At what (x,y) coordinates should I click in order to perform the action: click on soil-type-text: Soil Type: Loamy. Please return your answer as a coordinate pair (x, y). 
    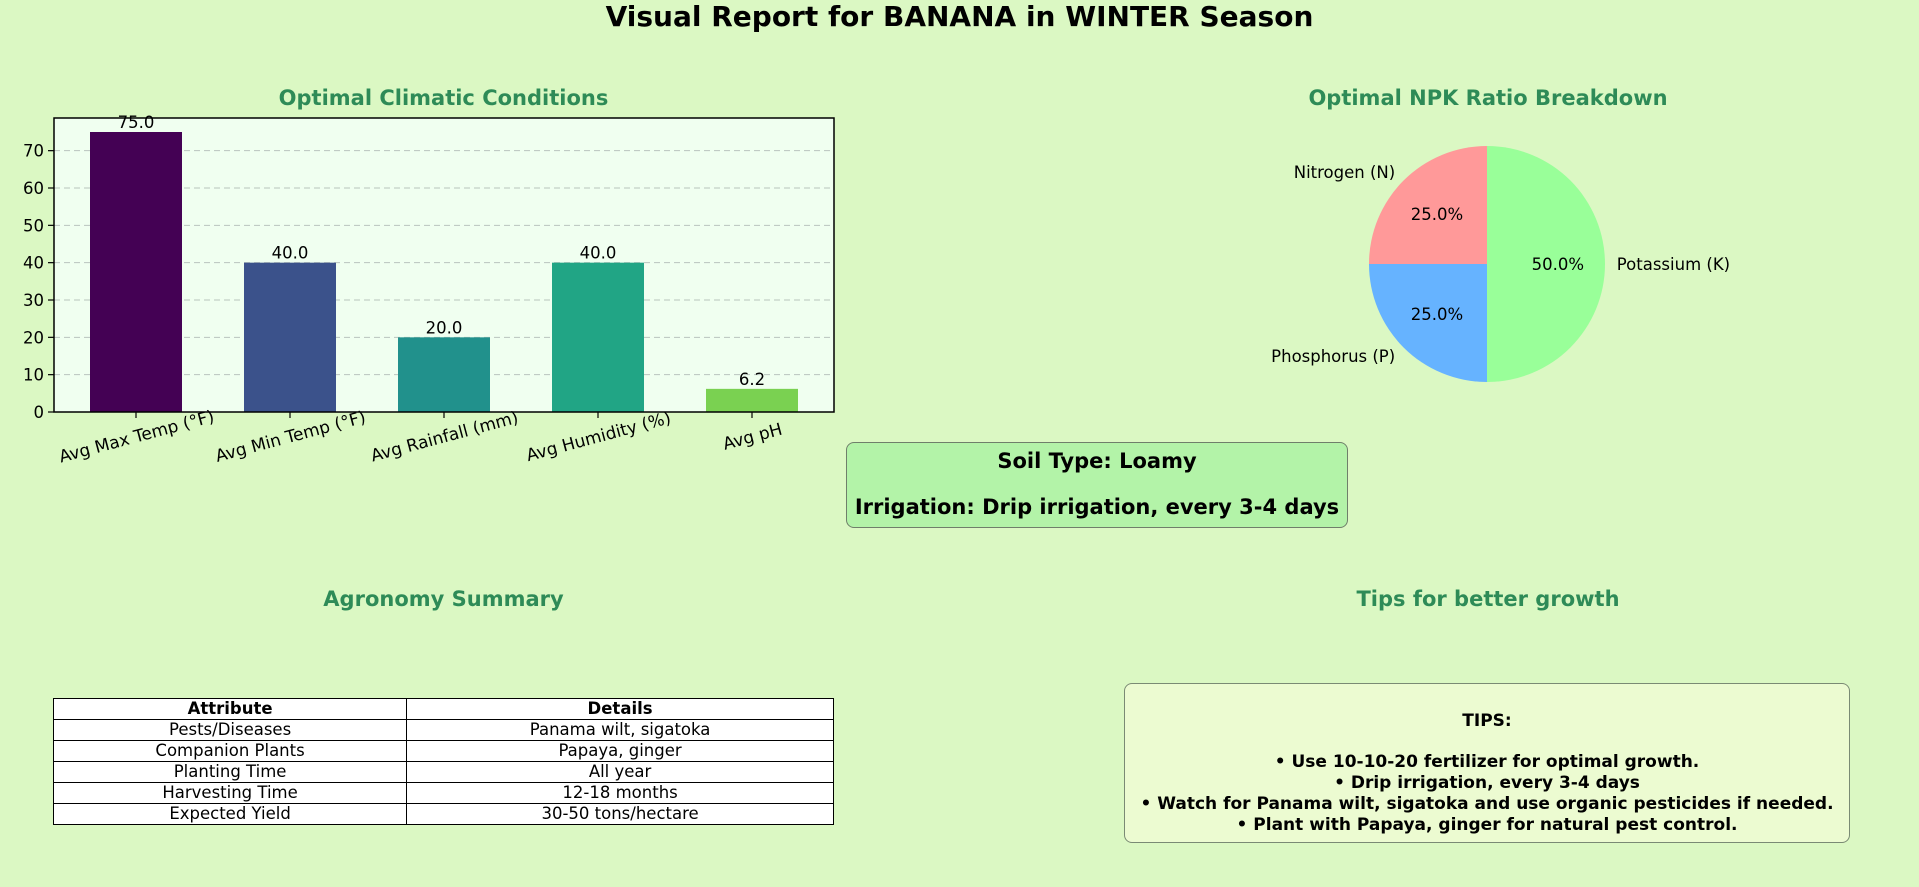
    Looking at the image, I should click on (1097, 461).